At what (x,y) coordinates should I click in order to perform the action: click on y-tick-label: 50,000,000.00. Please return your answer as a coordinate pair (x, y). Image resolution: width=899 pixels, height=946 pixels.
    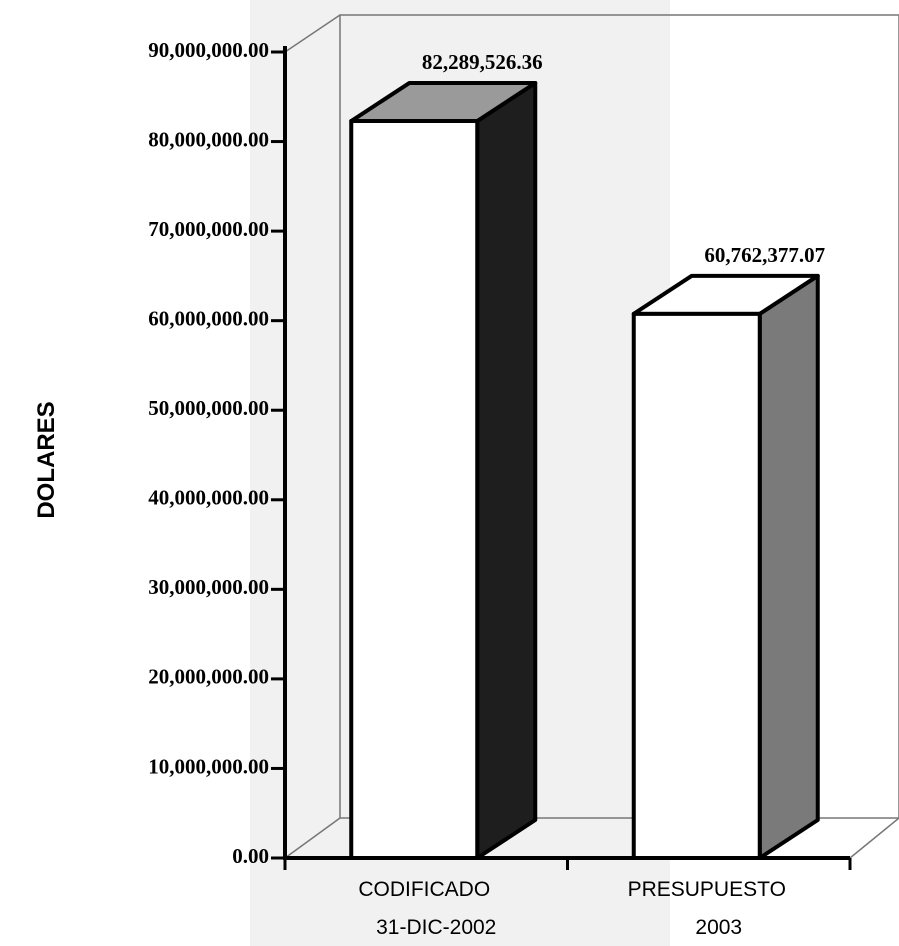
    Looking at the image, I should click on (208, 408).